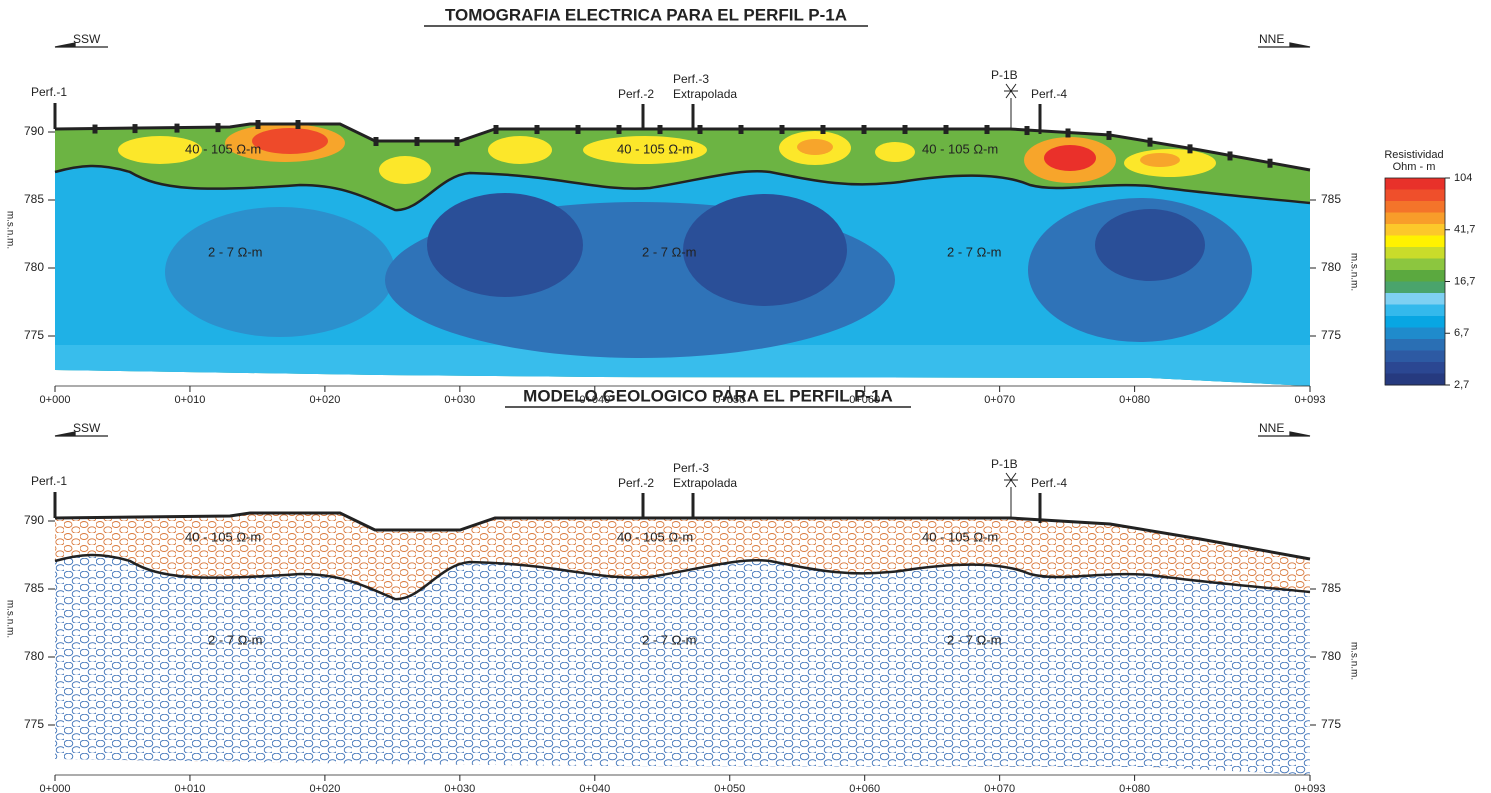 This screenshot has width=1491, height=793. I want to click on legend-tick-label: 41,7, so click(1464, 230).